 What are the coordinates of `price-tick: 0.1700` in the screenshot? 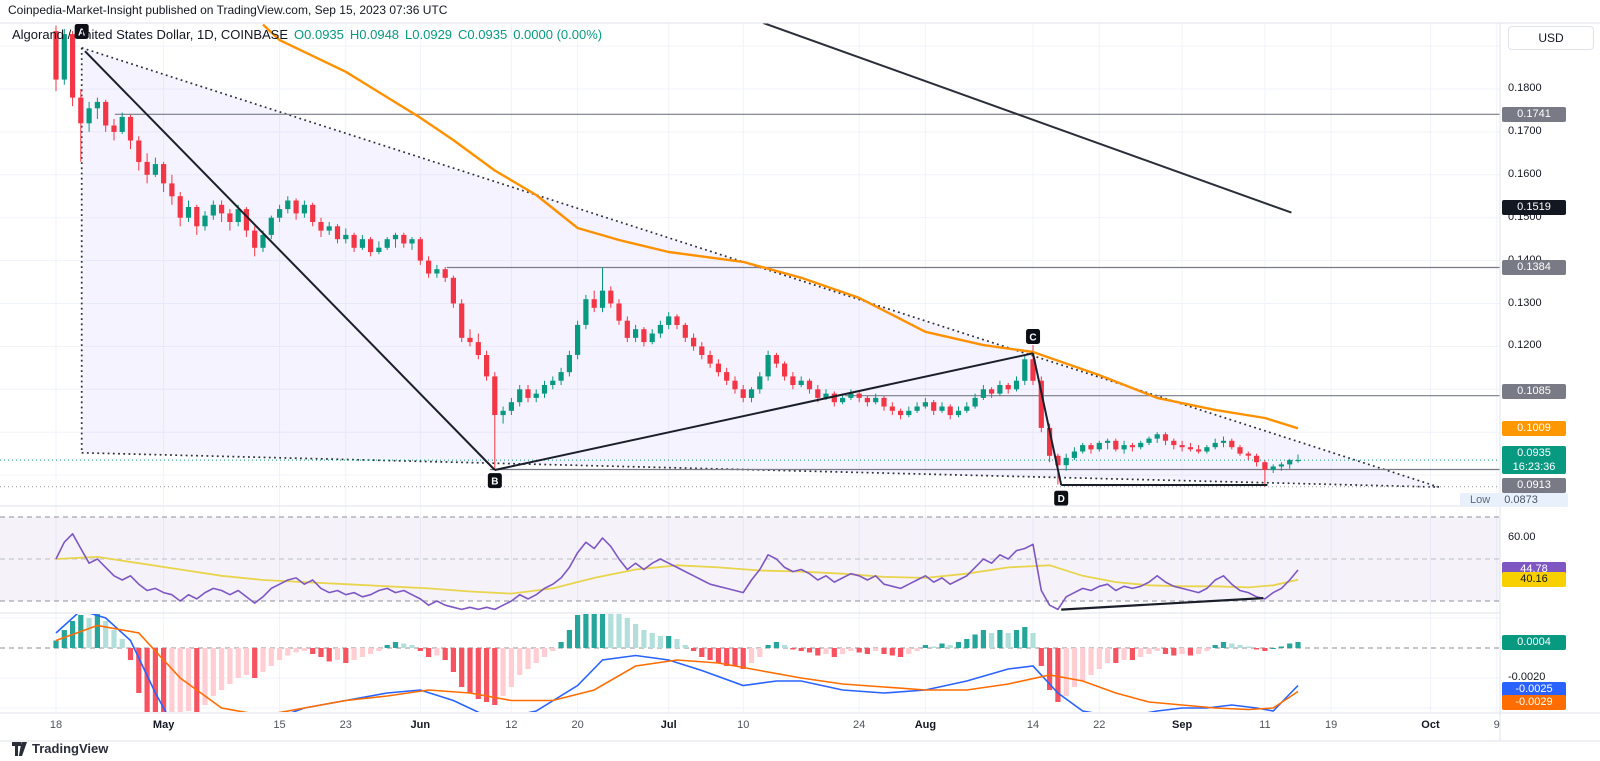 It's located at (1525, 130).